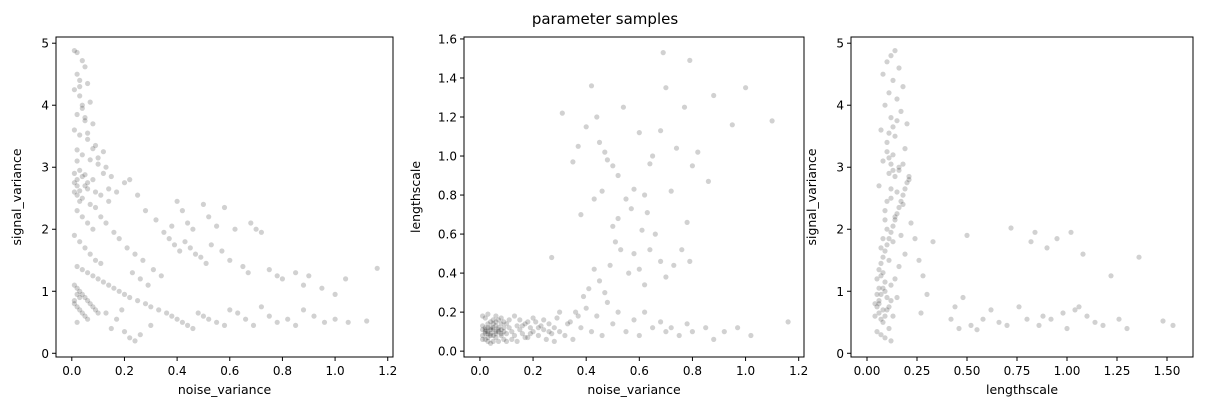 The height and width of the screenshot is (411, 1211). I want to click on y-tick-label: 0, so click(45, 354).